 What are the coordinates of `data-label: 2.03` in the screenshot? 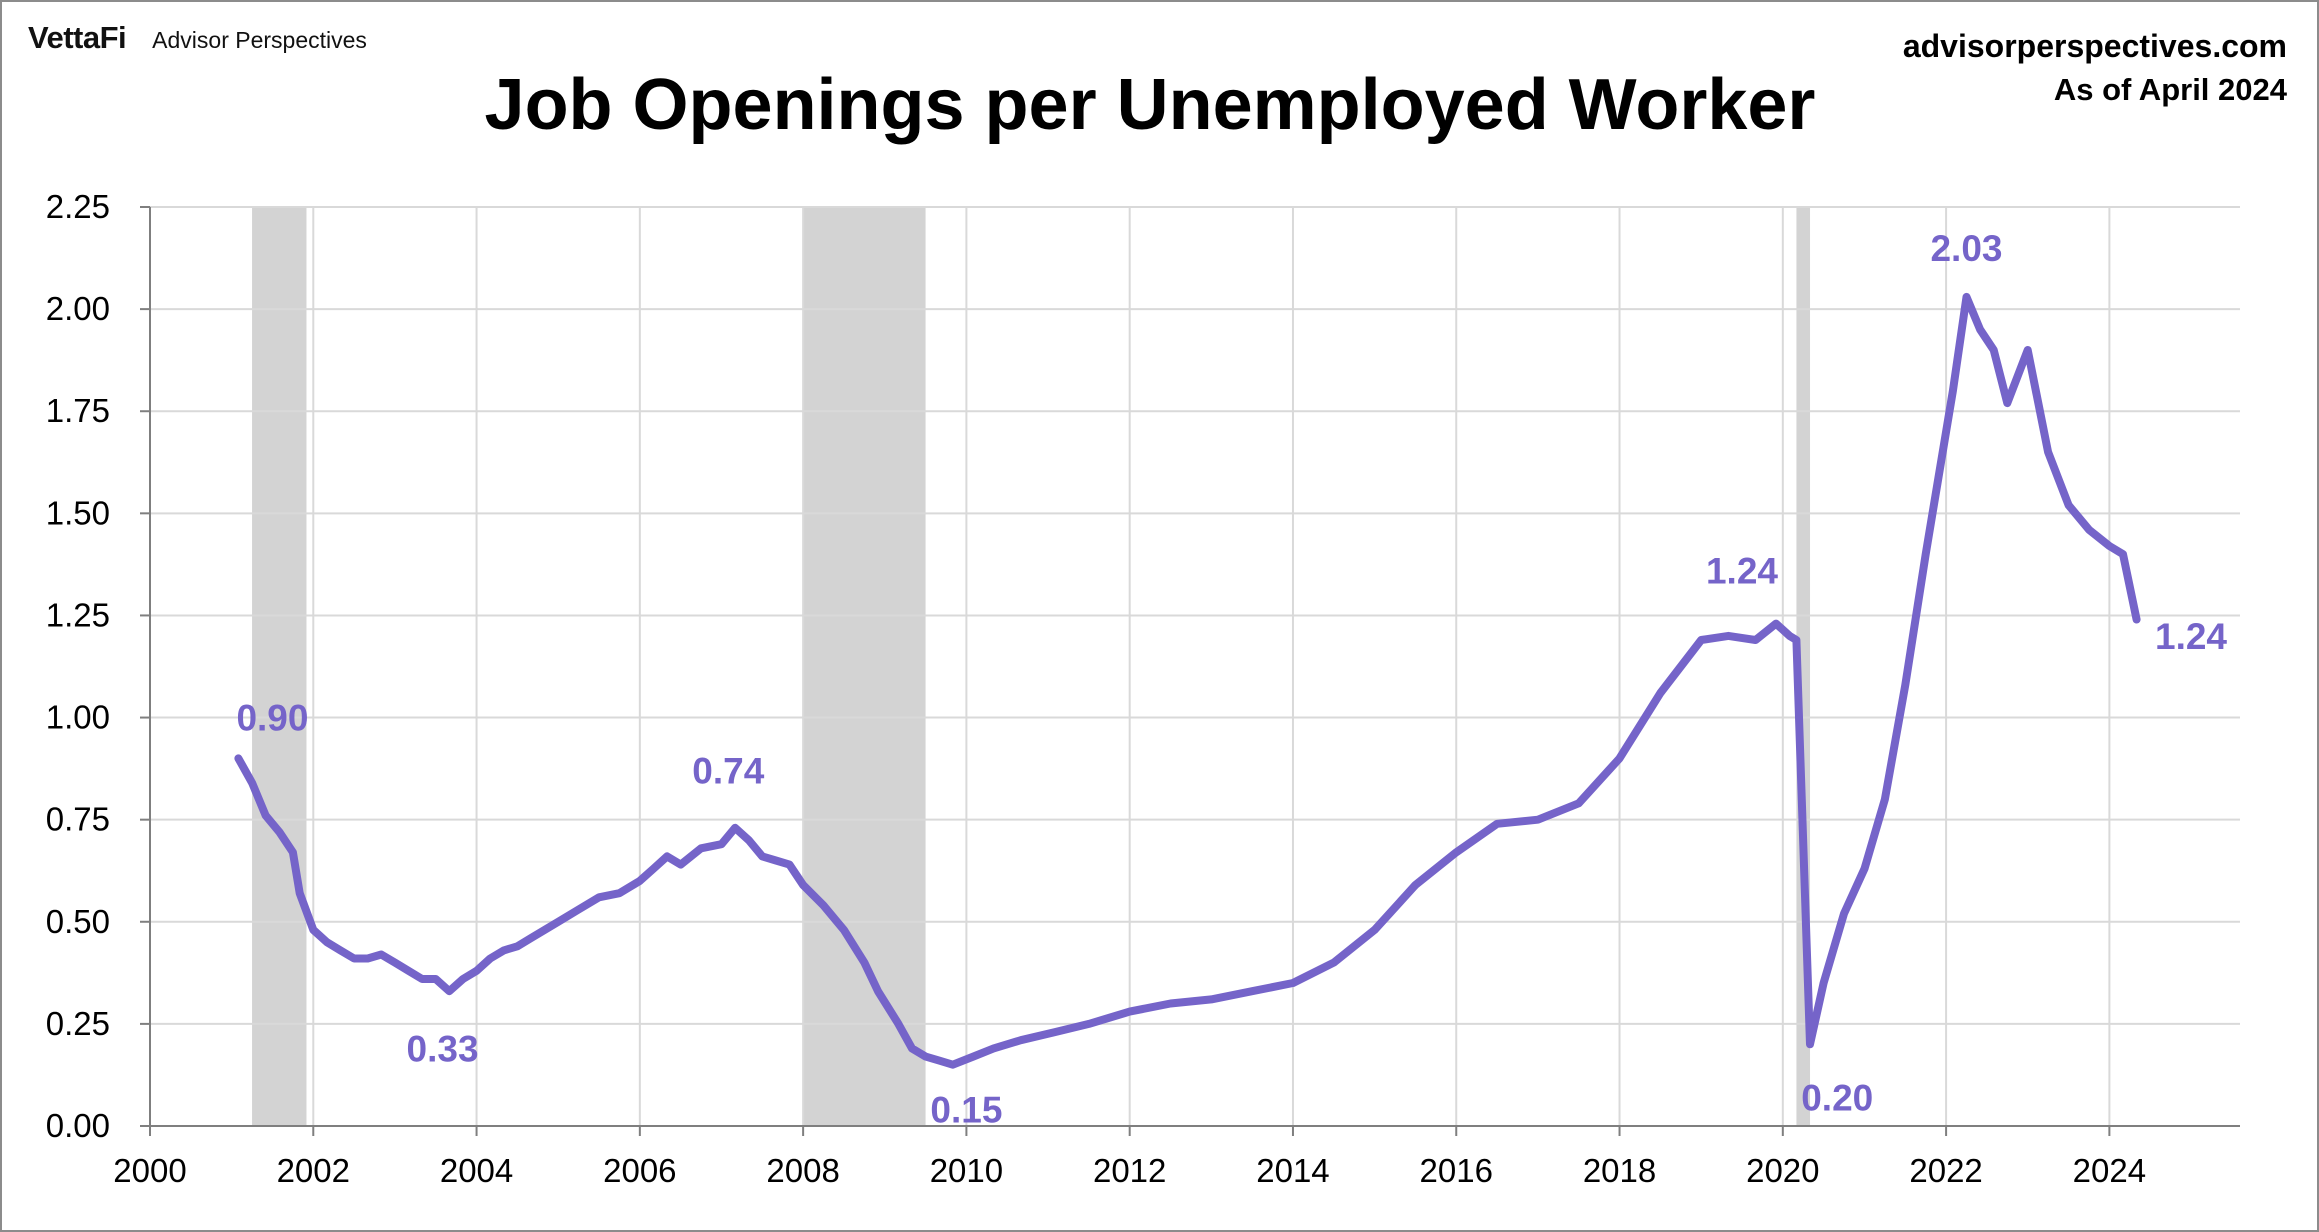 It's located at (1966, 248).